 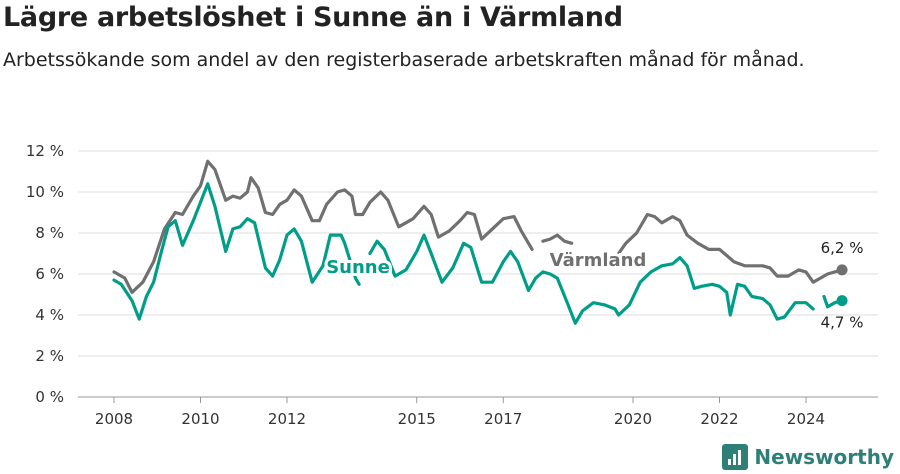 I want to click on x-tick-label: 2010, so click(x=200, y=419).